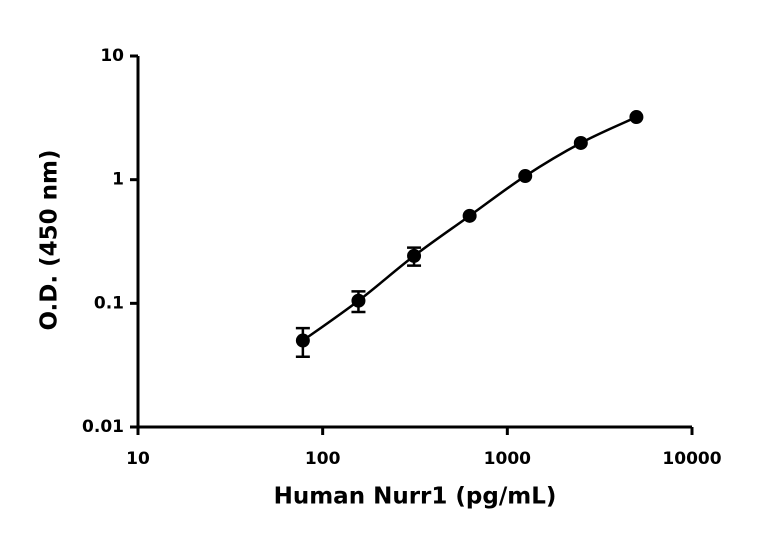 This screenshot has width=768, height=539. Describe the element at coordinates (691, 459) in the screenshot. I see `x-tick-label: 10000` at that location.